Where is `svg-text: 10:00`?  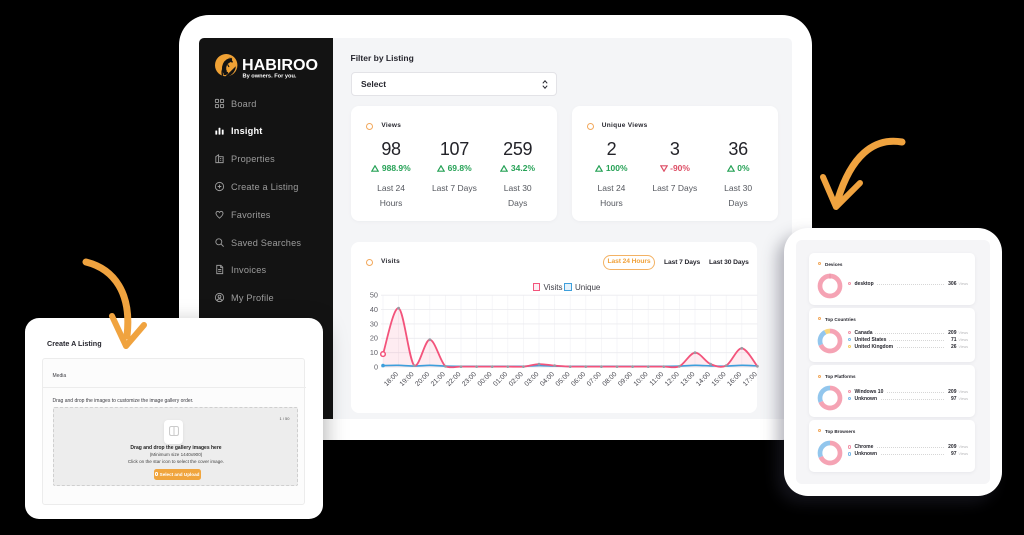 svg-text: 10:00 is located at coordinates (641, 379).